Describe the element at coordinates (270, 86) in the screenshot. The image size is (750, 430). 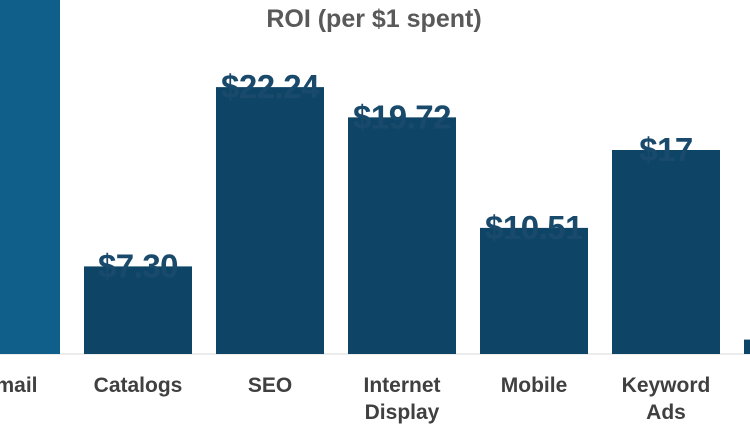
I see `value-label-2: $22.24` at that location.